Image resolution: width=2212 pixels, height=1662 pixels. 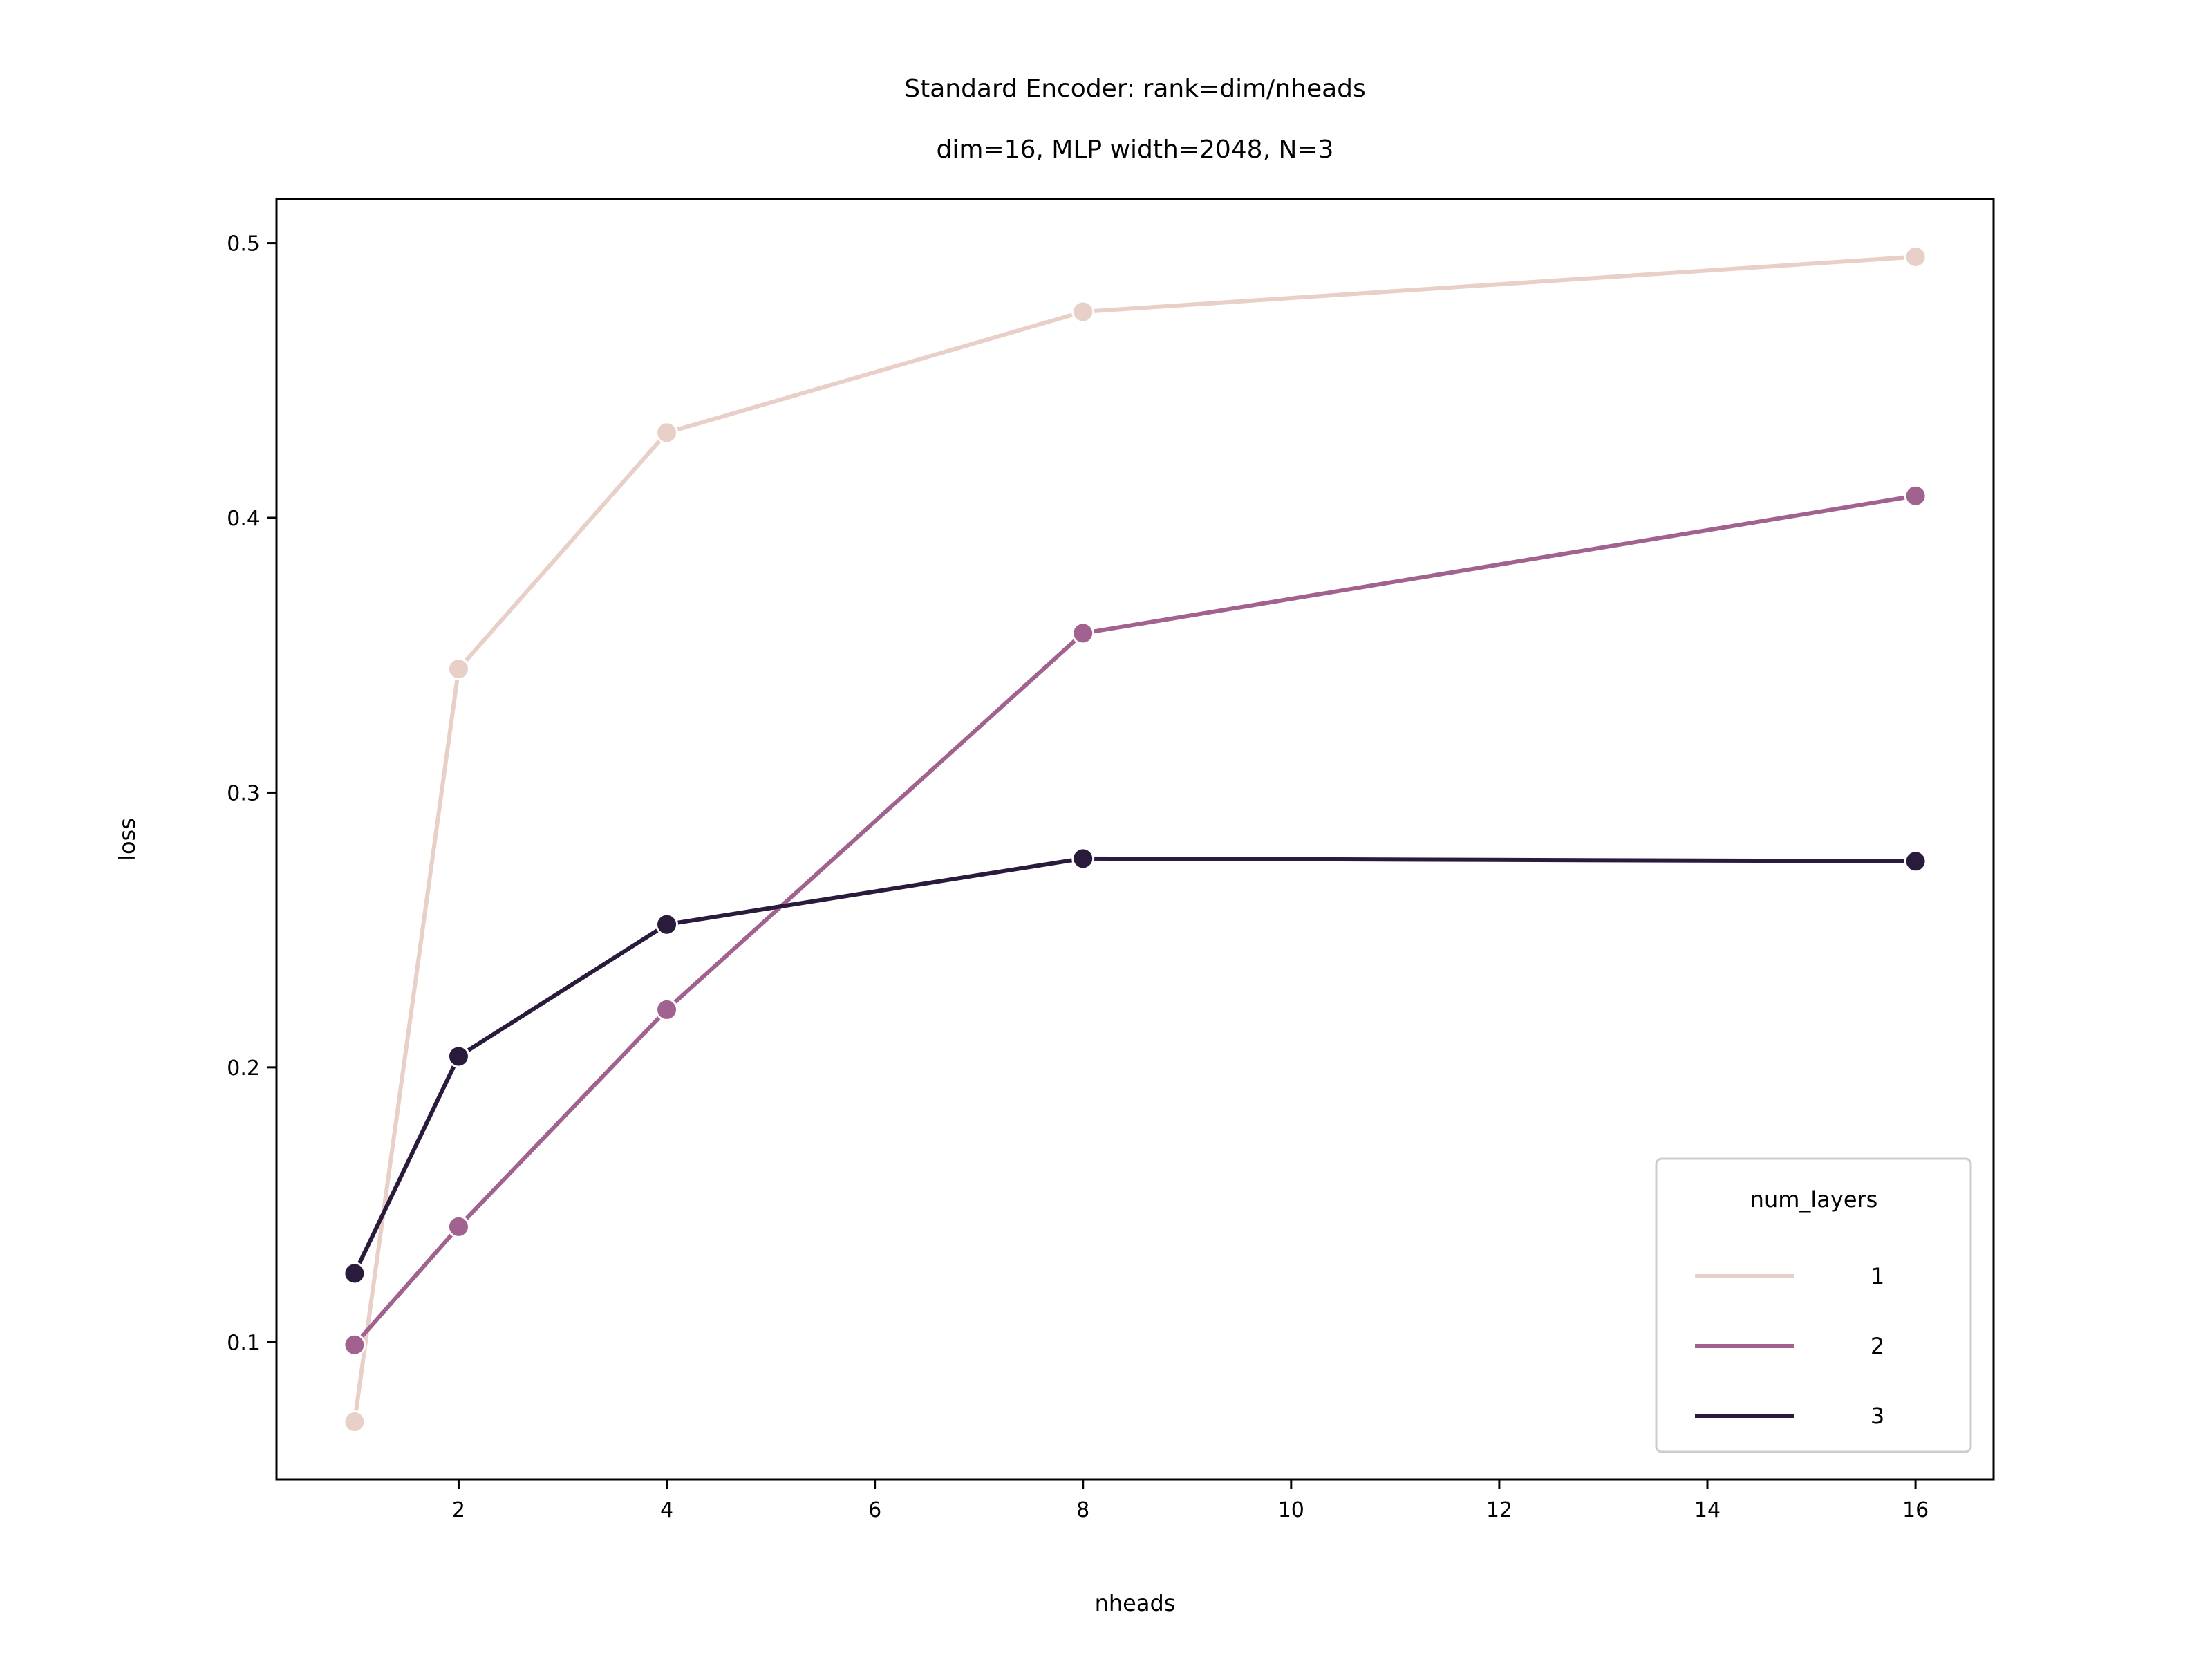 I want to click on legend-box, so click(x=1813, y=1305).